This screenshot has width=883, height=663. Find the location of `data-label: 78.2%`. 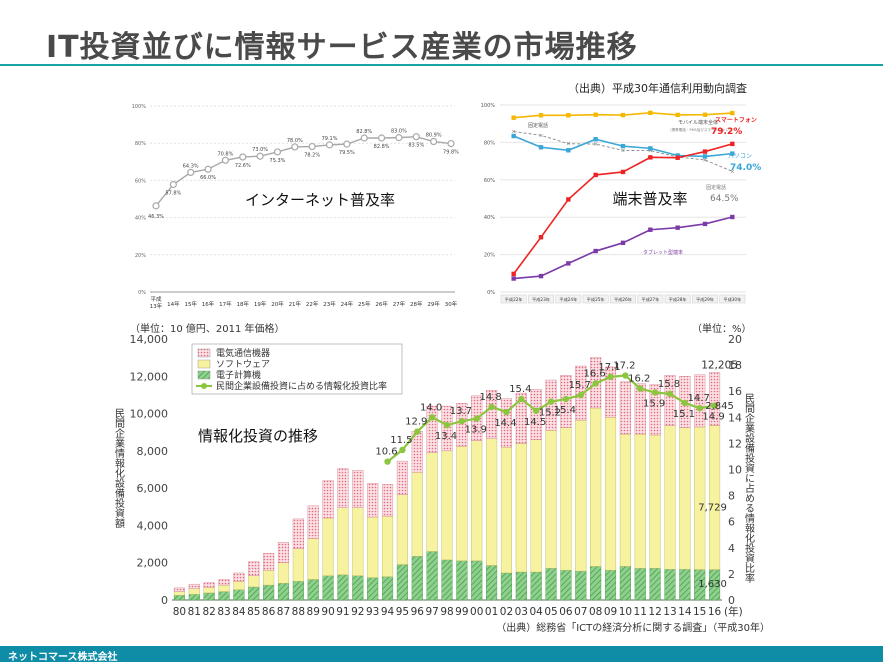

data-label: 78.2% is located at coordinates (312, 156).